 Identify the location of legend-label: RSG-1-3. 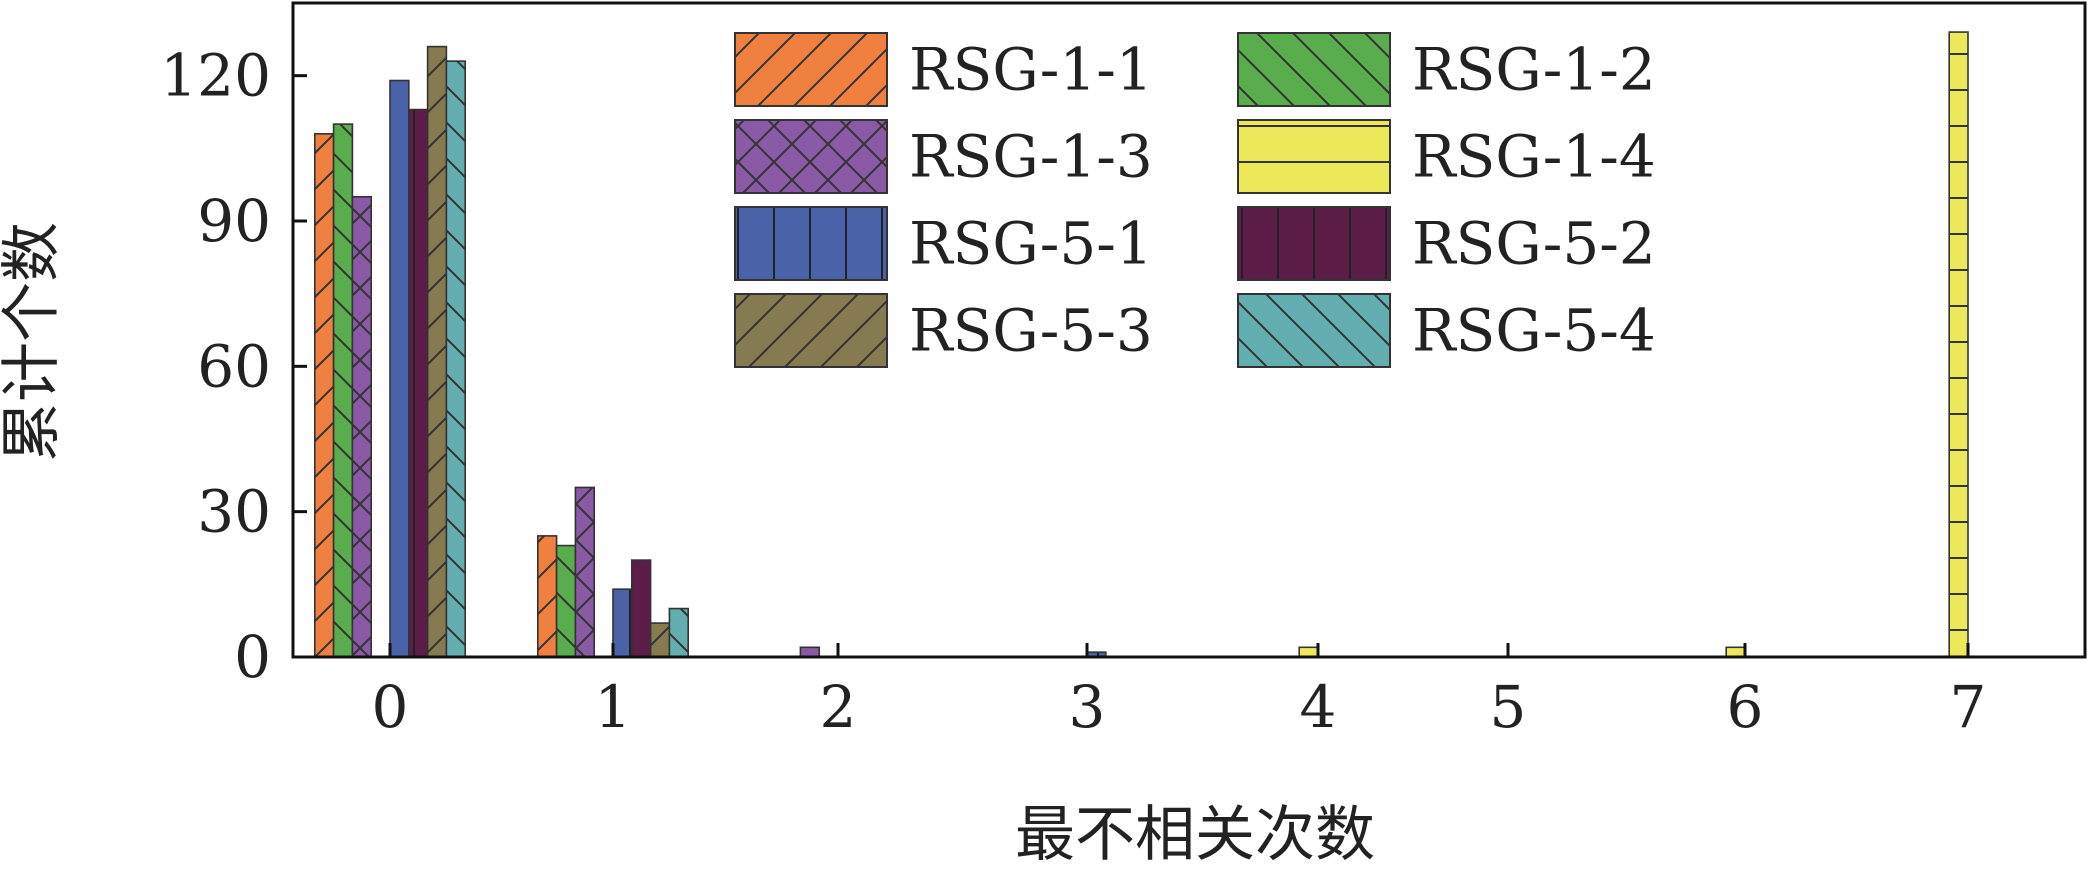
(1031, 157).